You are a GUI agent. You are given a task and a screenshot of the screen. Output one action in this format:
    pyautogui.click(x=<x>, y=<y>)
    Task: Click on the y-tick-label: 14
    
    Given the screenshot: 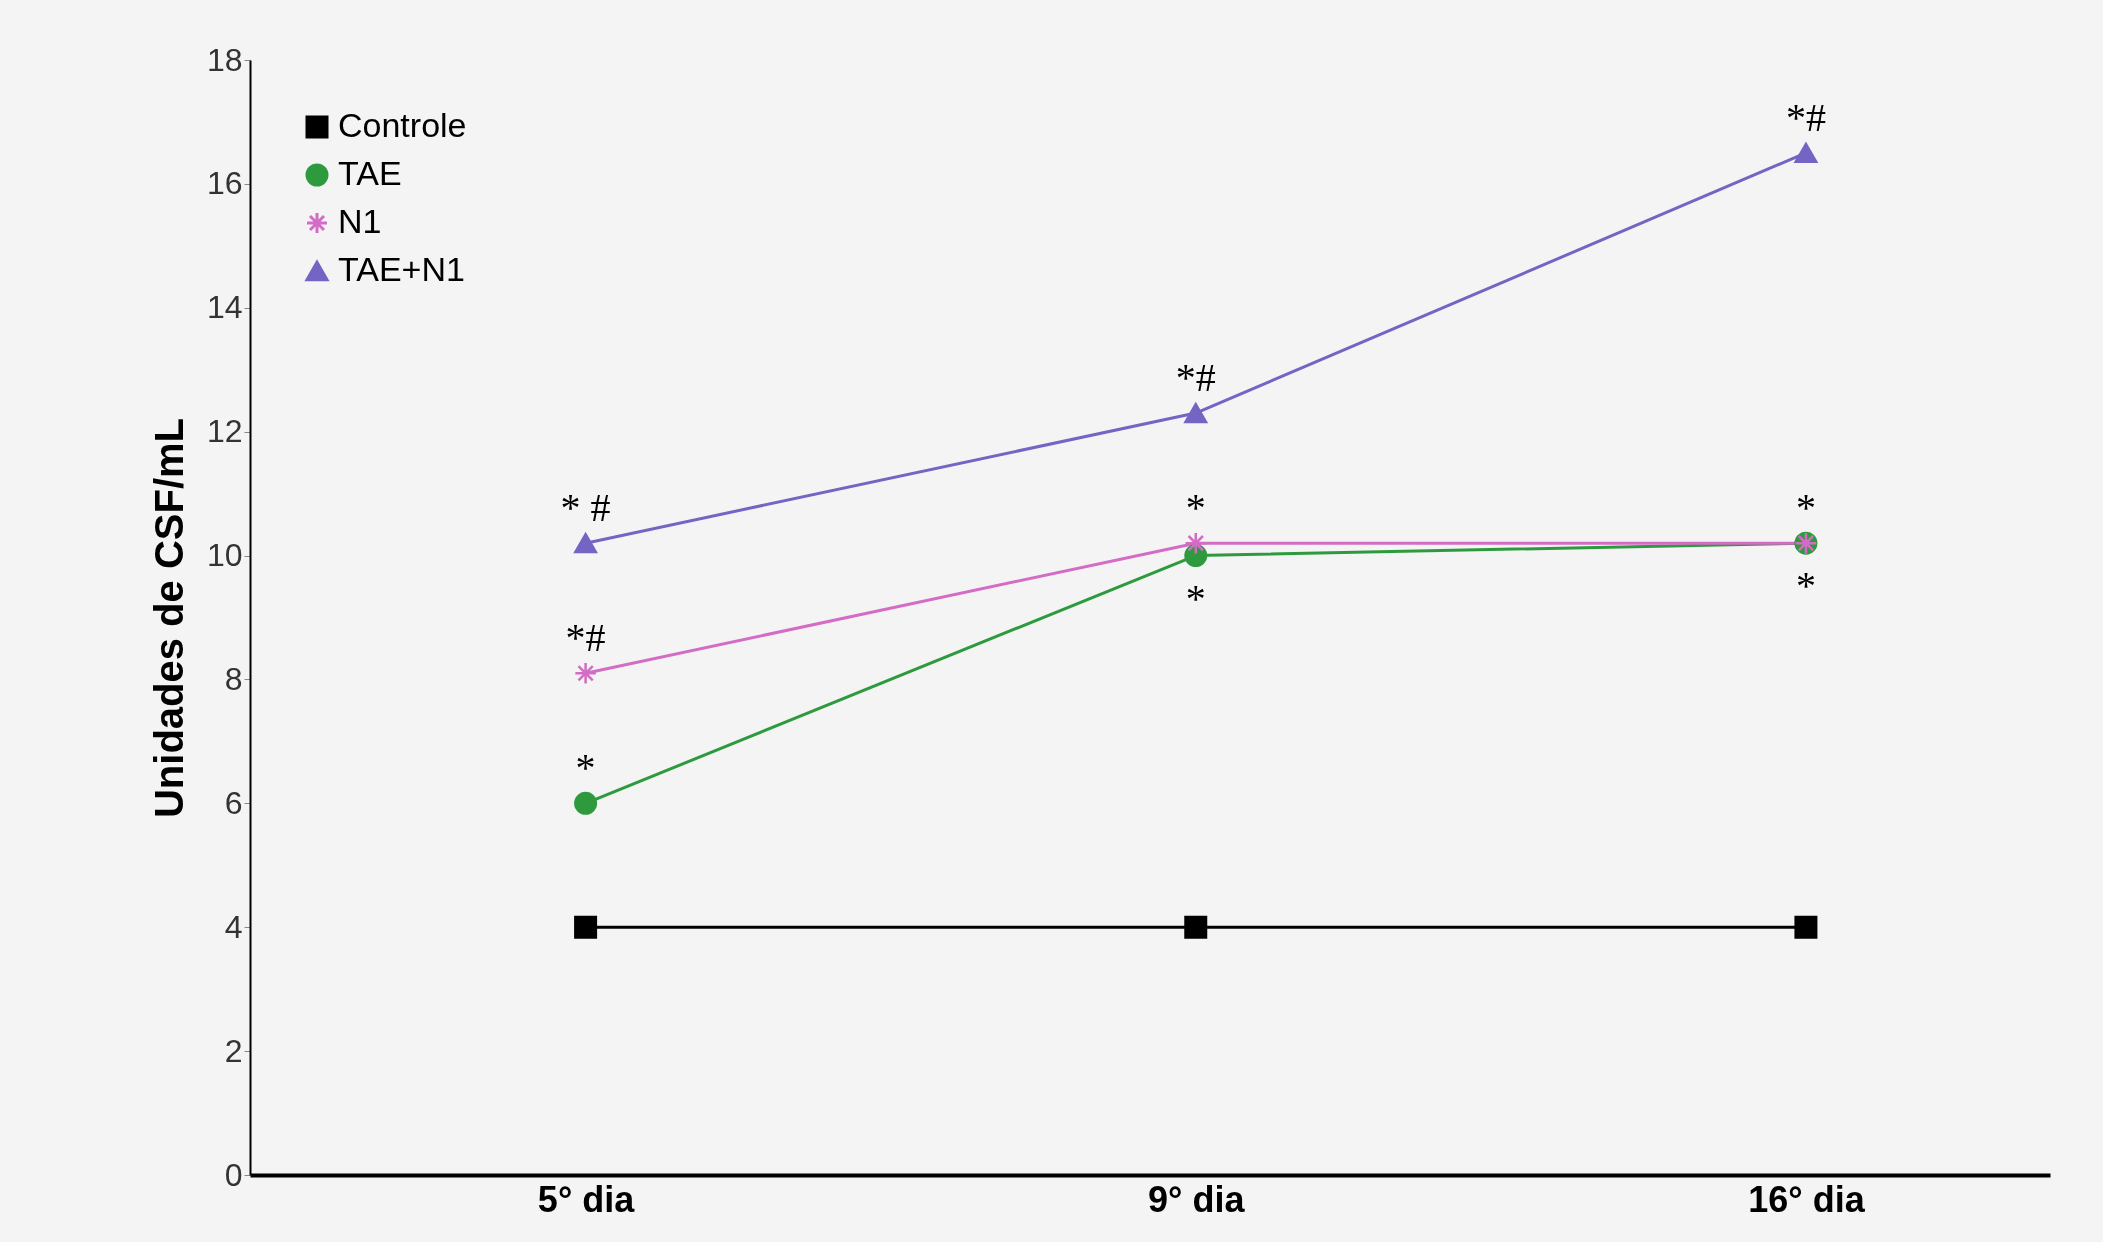 What is the action you would take?
    pyautogui.click(x=224, y=307)
    